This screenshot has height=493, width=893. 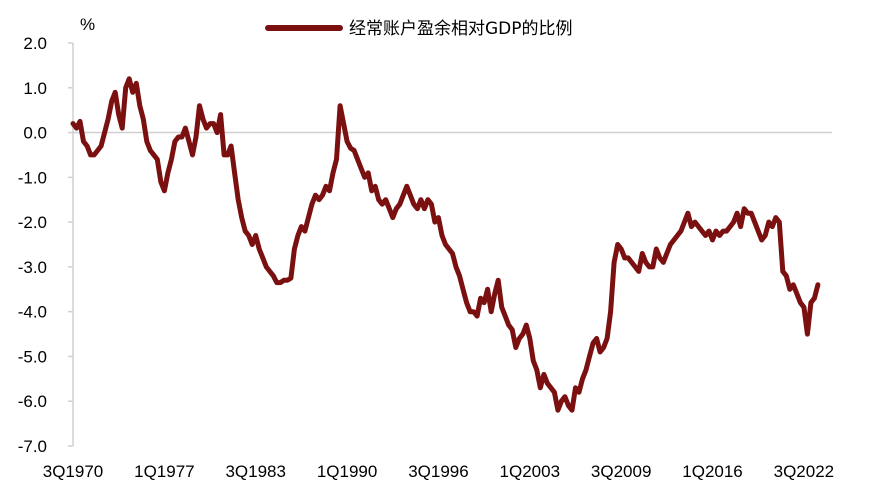 I want to click on x-tick-label: 1Q1990, so click(x=347, y=471).